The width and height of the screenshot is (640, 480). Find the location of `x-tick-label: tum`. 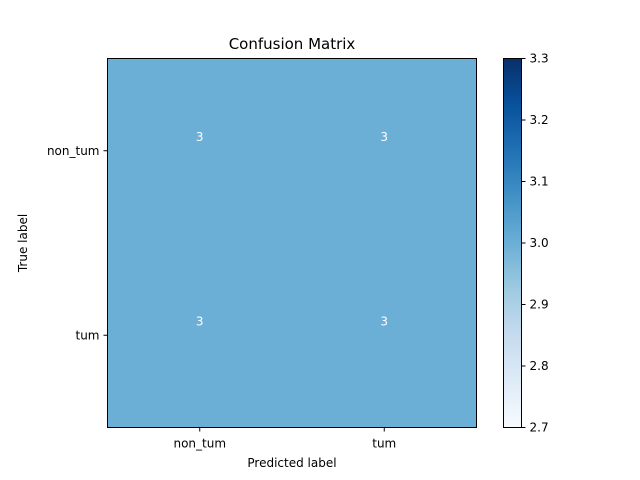

x-tick-label: tum is located at coordinates (384, 444).